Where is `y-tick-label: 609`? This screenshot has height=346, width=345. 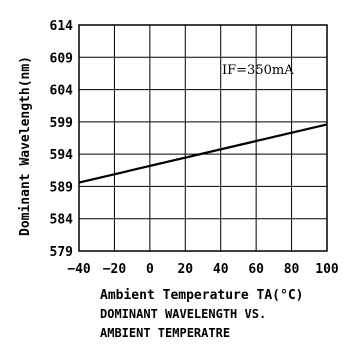 y-tick-label: 609 is located at coordinates (61, 58).